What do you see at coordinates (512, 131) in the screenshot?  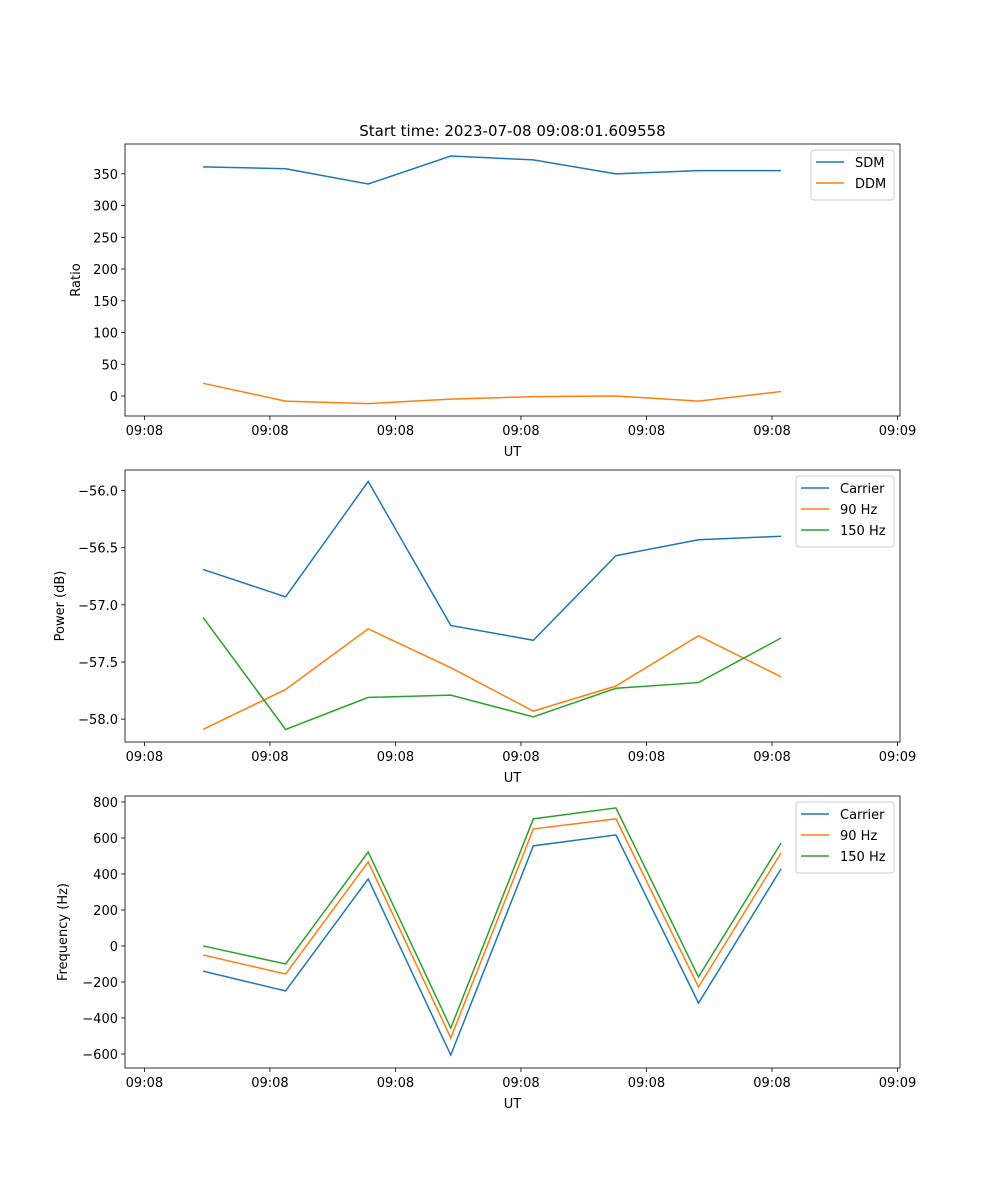 I see `chart-title: Start time: 2023-07-08 09:08:01.609558` at bounding box center [512, 131].